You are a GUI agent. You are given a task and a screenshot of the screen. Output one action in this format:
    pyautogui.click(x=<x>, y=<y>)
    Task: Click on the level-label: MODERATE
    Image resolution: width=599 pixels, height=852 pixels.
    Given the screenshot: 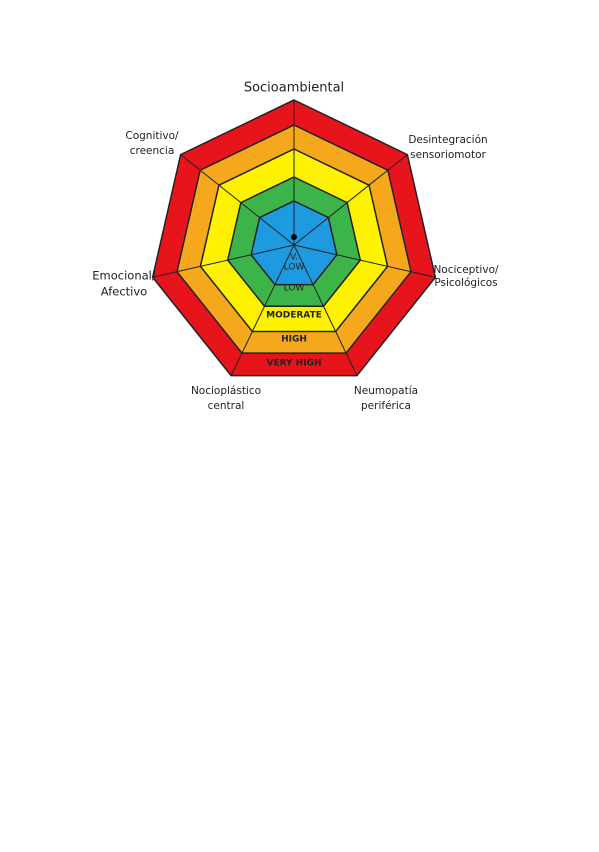 What is the action you would take?
    pyautogui.click(x=294, y=316)
    